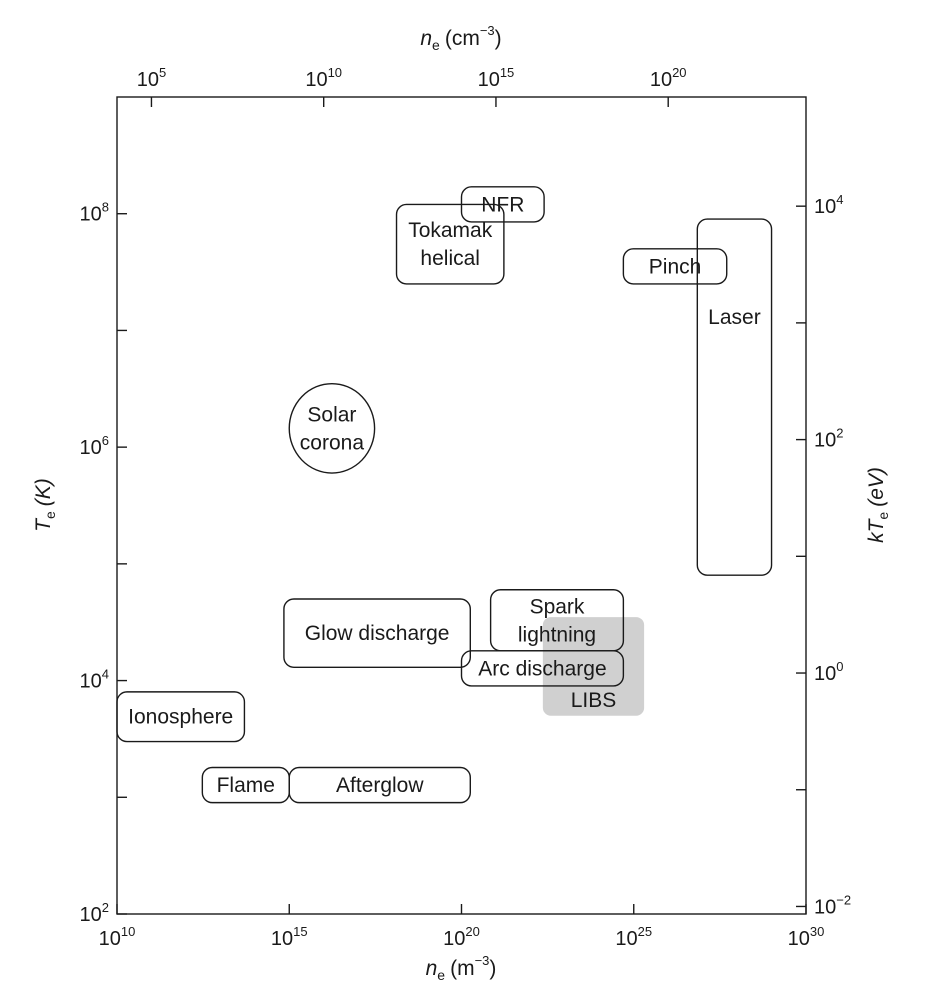 This screenshot has height=1005, width=927. What do you see at coordinates (828, 205) in the screenshot?
I see `right-tick-label: 10⁴` at bounding box center [828, 205].